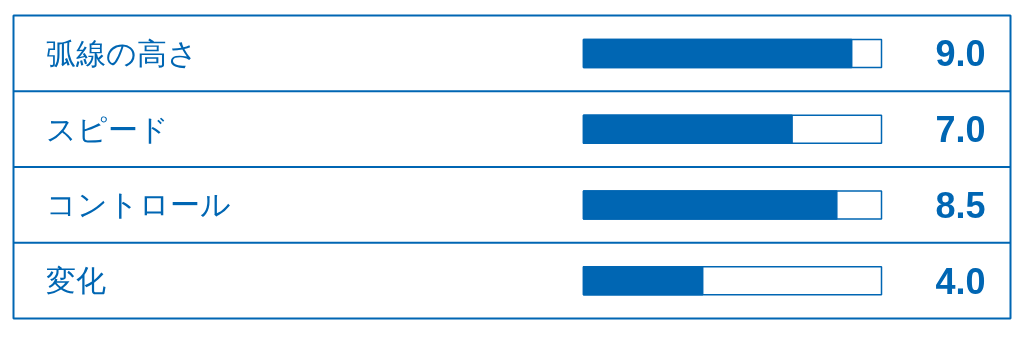 Image resolution: width=1024 pixels, height=342 pixels. What do you see at coordinates (960, 130) in the screenshot?
I see `data-label: 7.0` at bounding box center [960, 130].